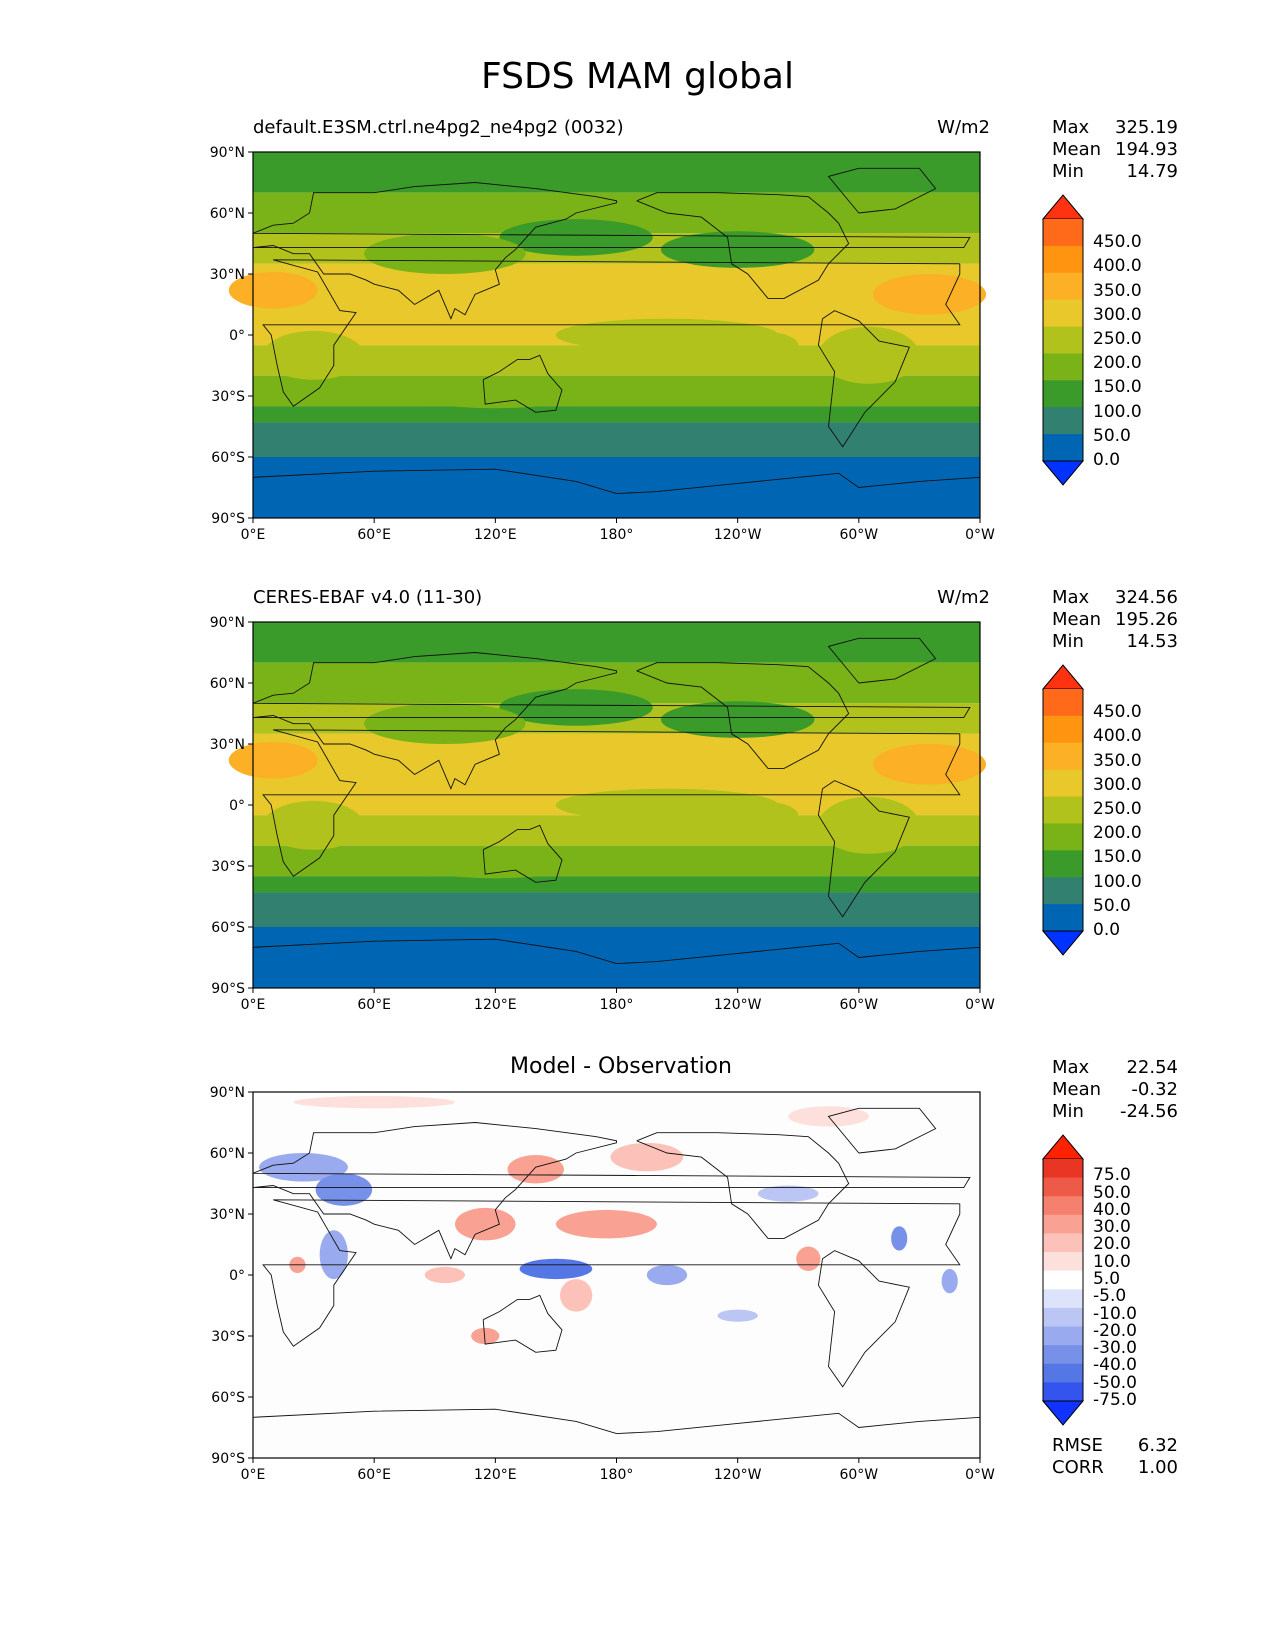 The width and height of the screenshot is (1275, 1650). What do you see at coordinates (1071, 1067) in the screenshot?
I see `max-label: Max` at bounding box center [1071, 1067].